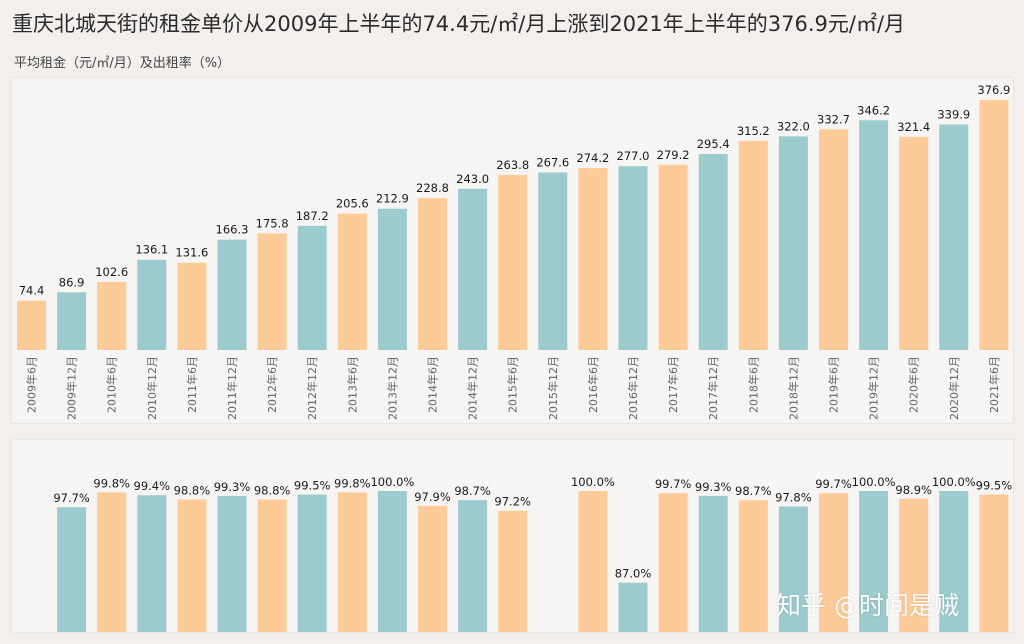 This screenshot has height=644, width=1024. I want to click on x-tick-label: 2013年6月, so click(352, 384).